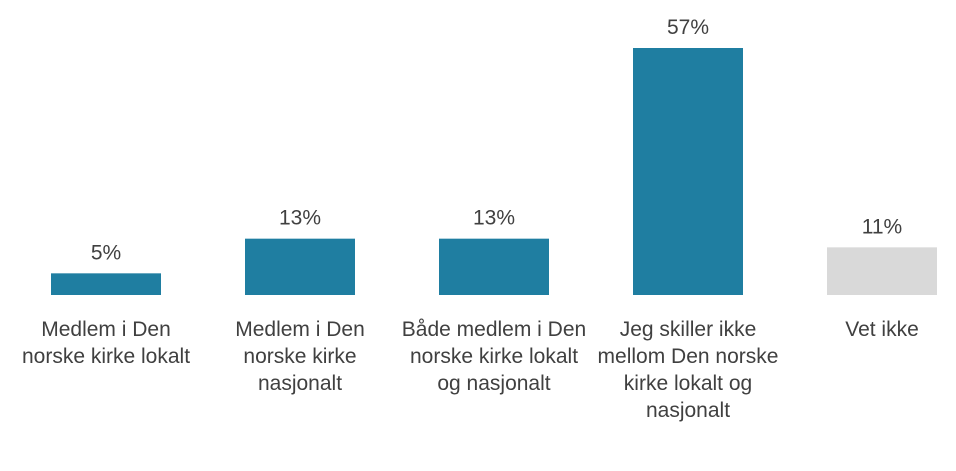 This screenshot has width=956, height=471. Describe the element at coordinates (882, 329) in the screenshot. I see `category-label: Vet ikke` at that location.